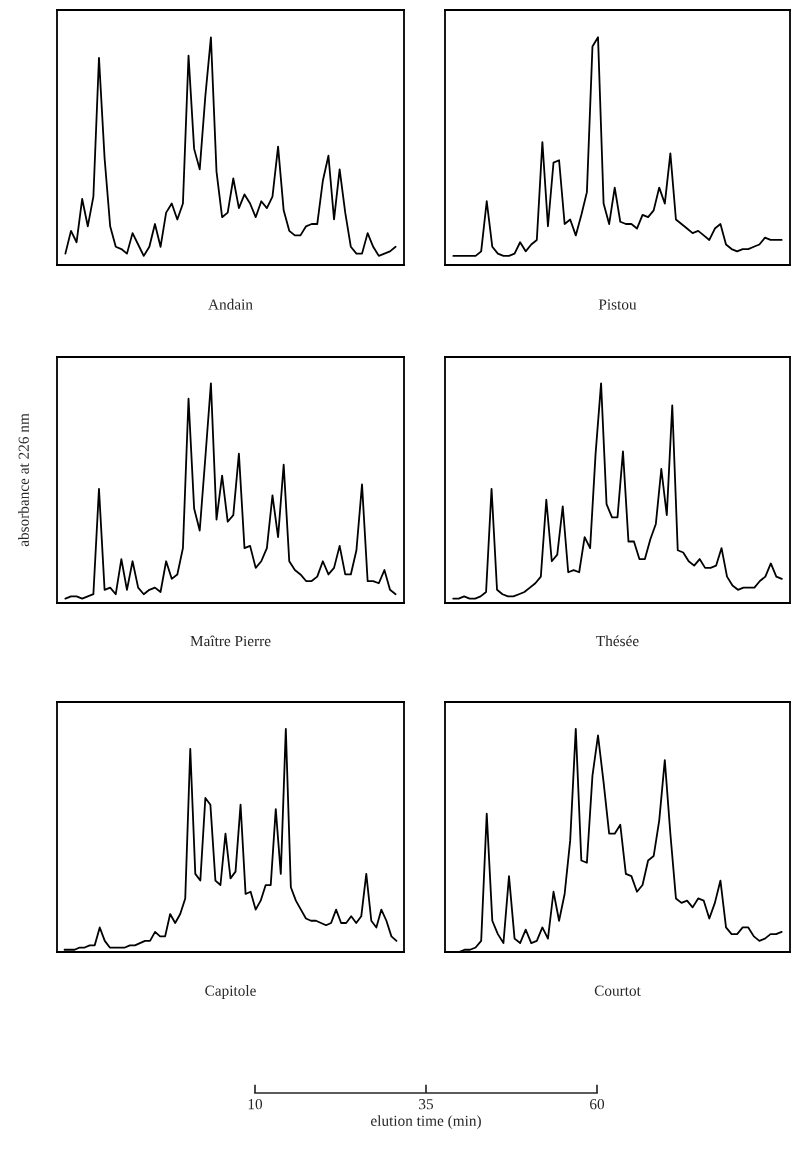 This screenshot has height=1159, width=794. What do you see at coordinates (426, 1122) in the screenshot?
I see `text: elution time (min)` at bounding box center [426, 1122].